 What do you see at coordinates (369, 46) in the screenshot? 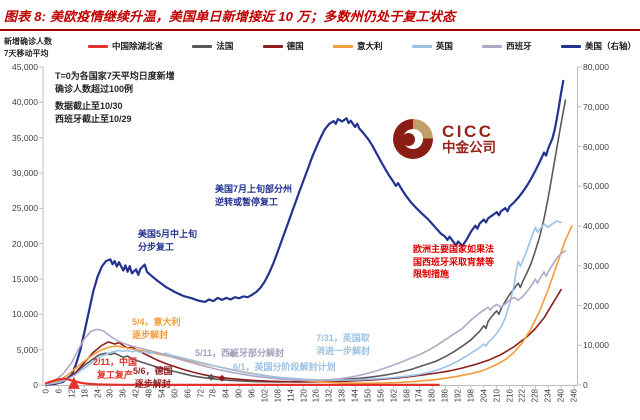
I see `legend-label: 意大利` at bounding box center [369, 46].